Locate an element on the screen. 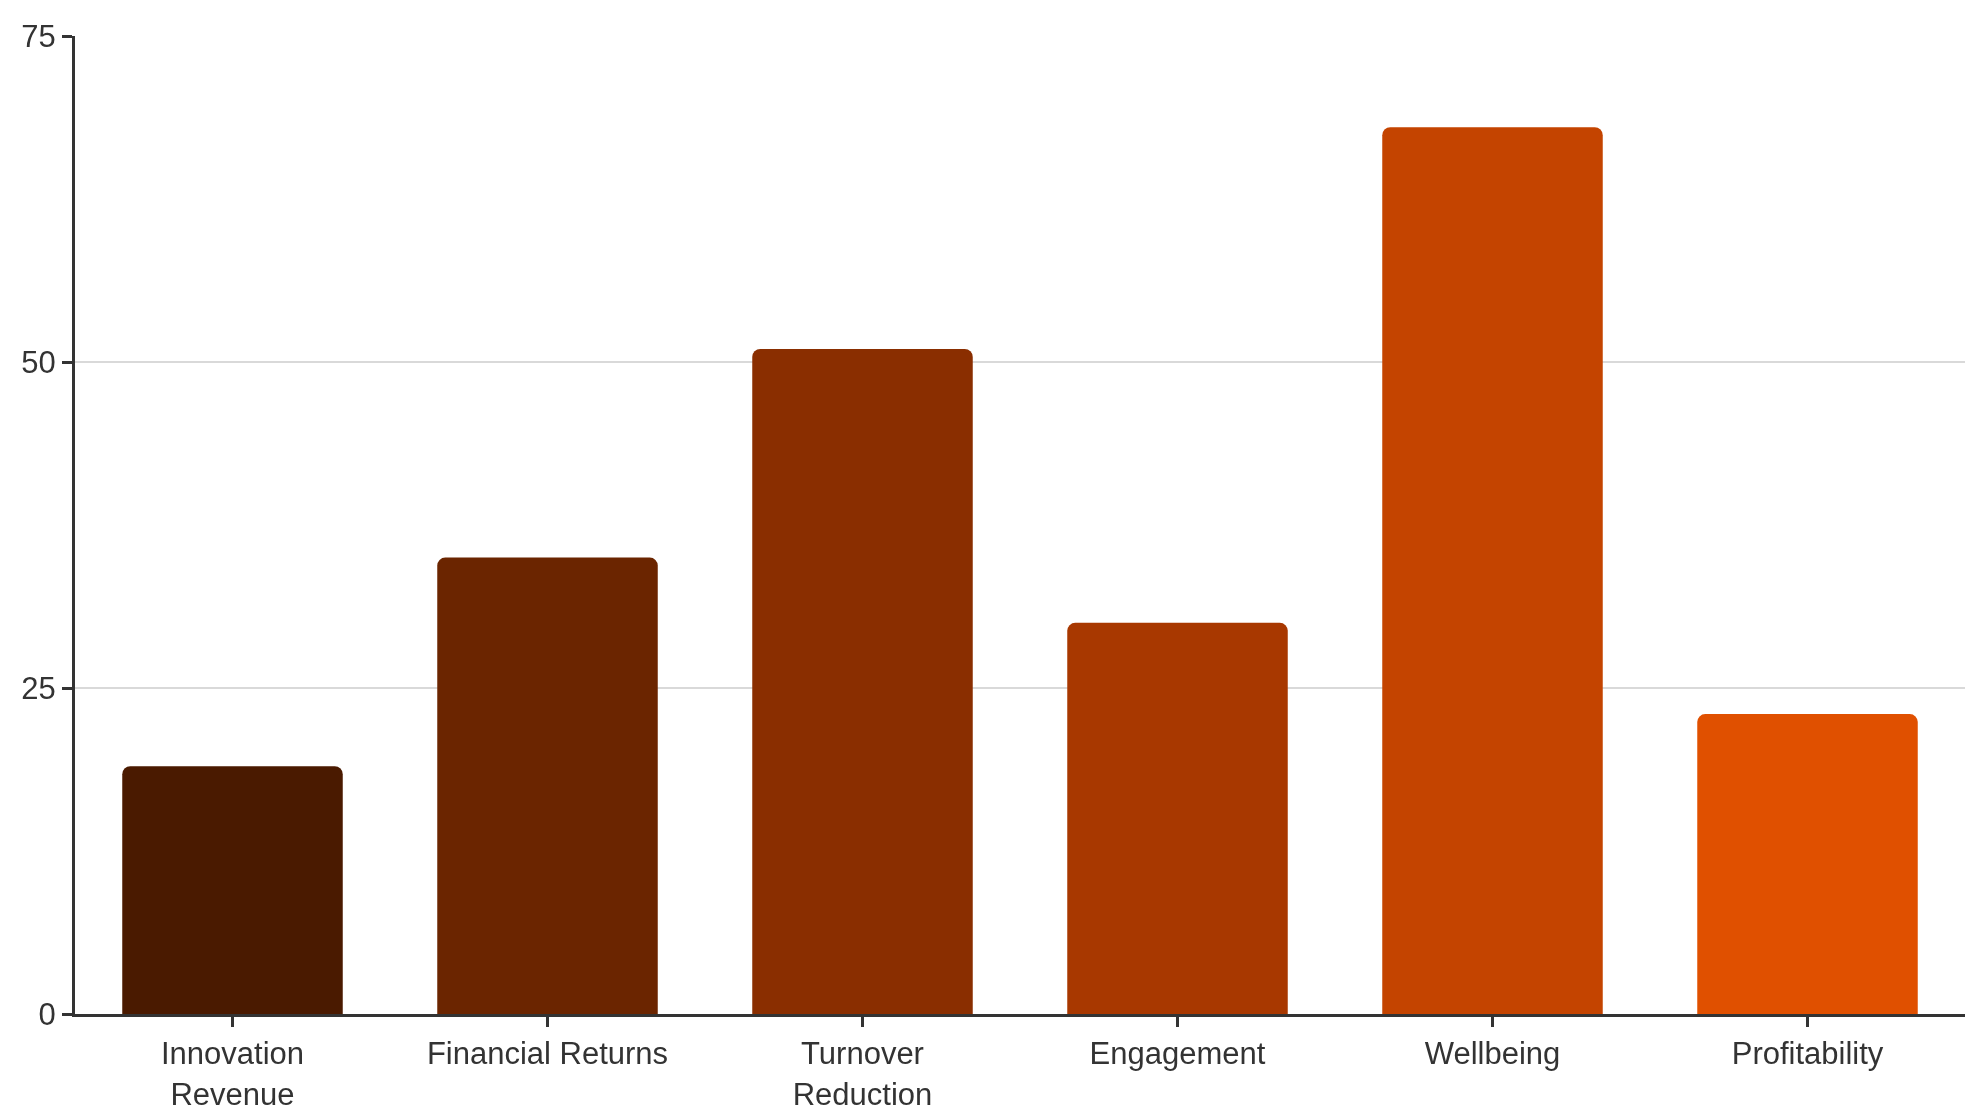  x-tick-label: Engagement is located at coordinates (1177, 1054).